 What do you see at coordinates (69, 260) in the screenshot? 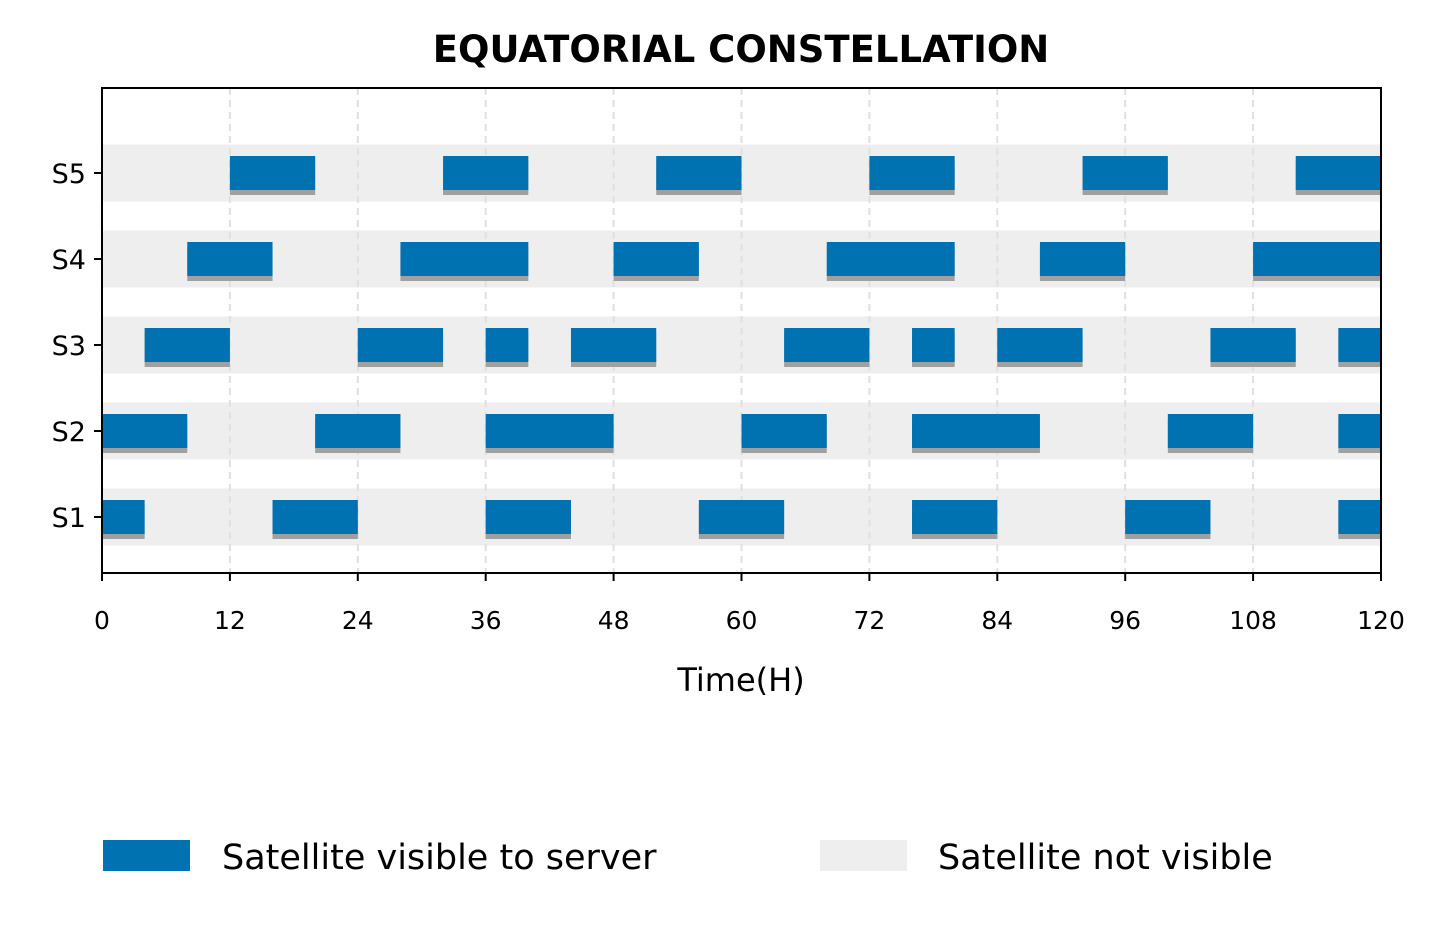
I see `y-tick-label-s4: S4` at bounding box center [69, 260].